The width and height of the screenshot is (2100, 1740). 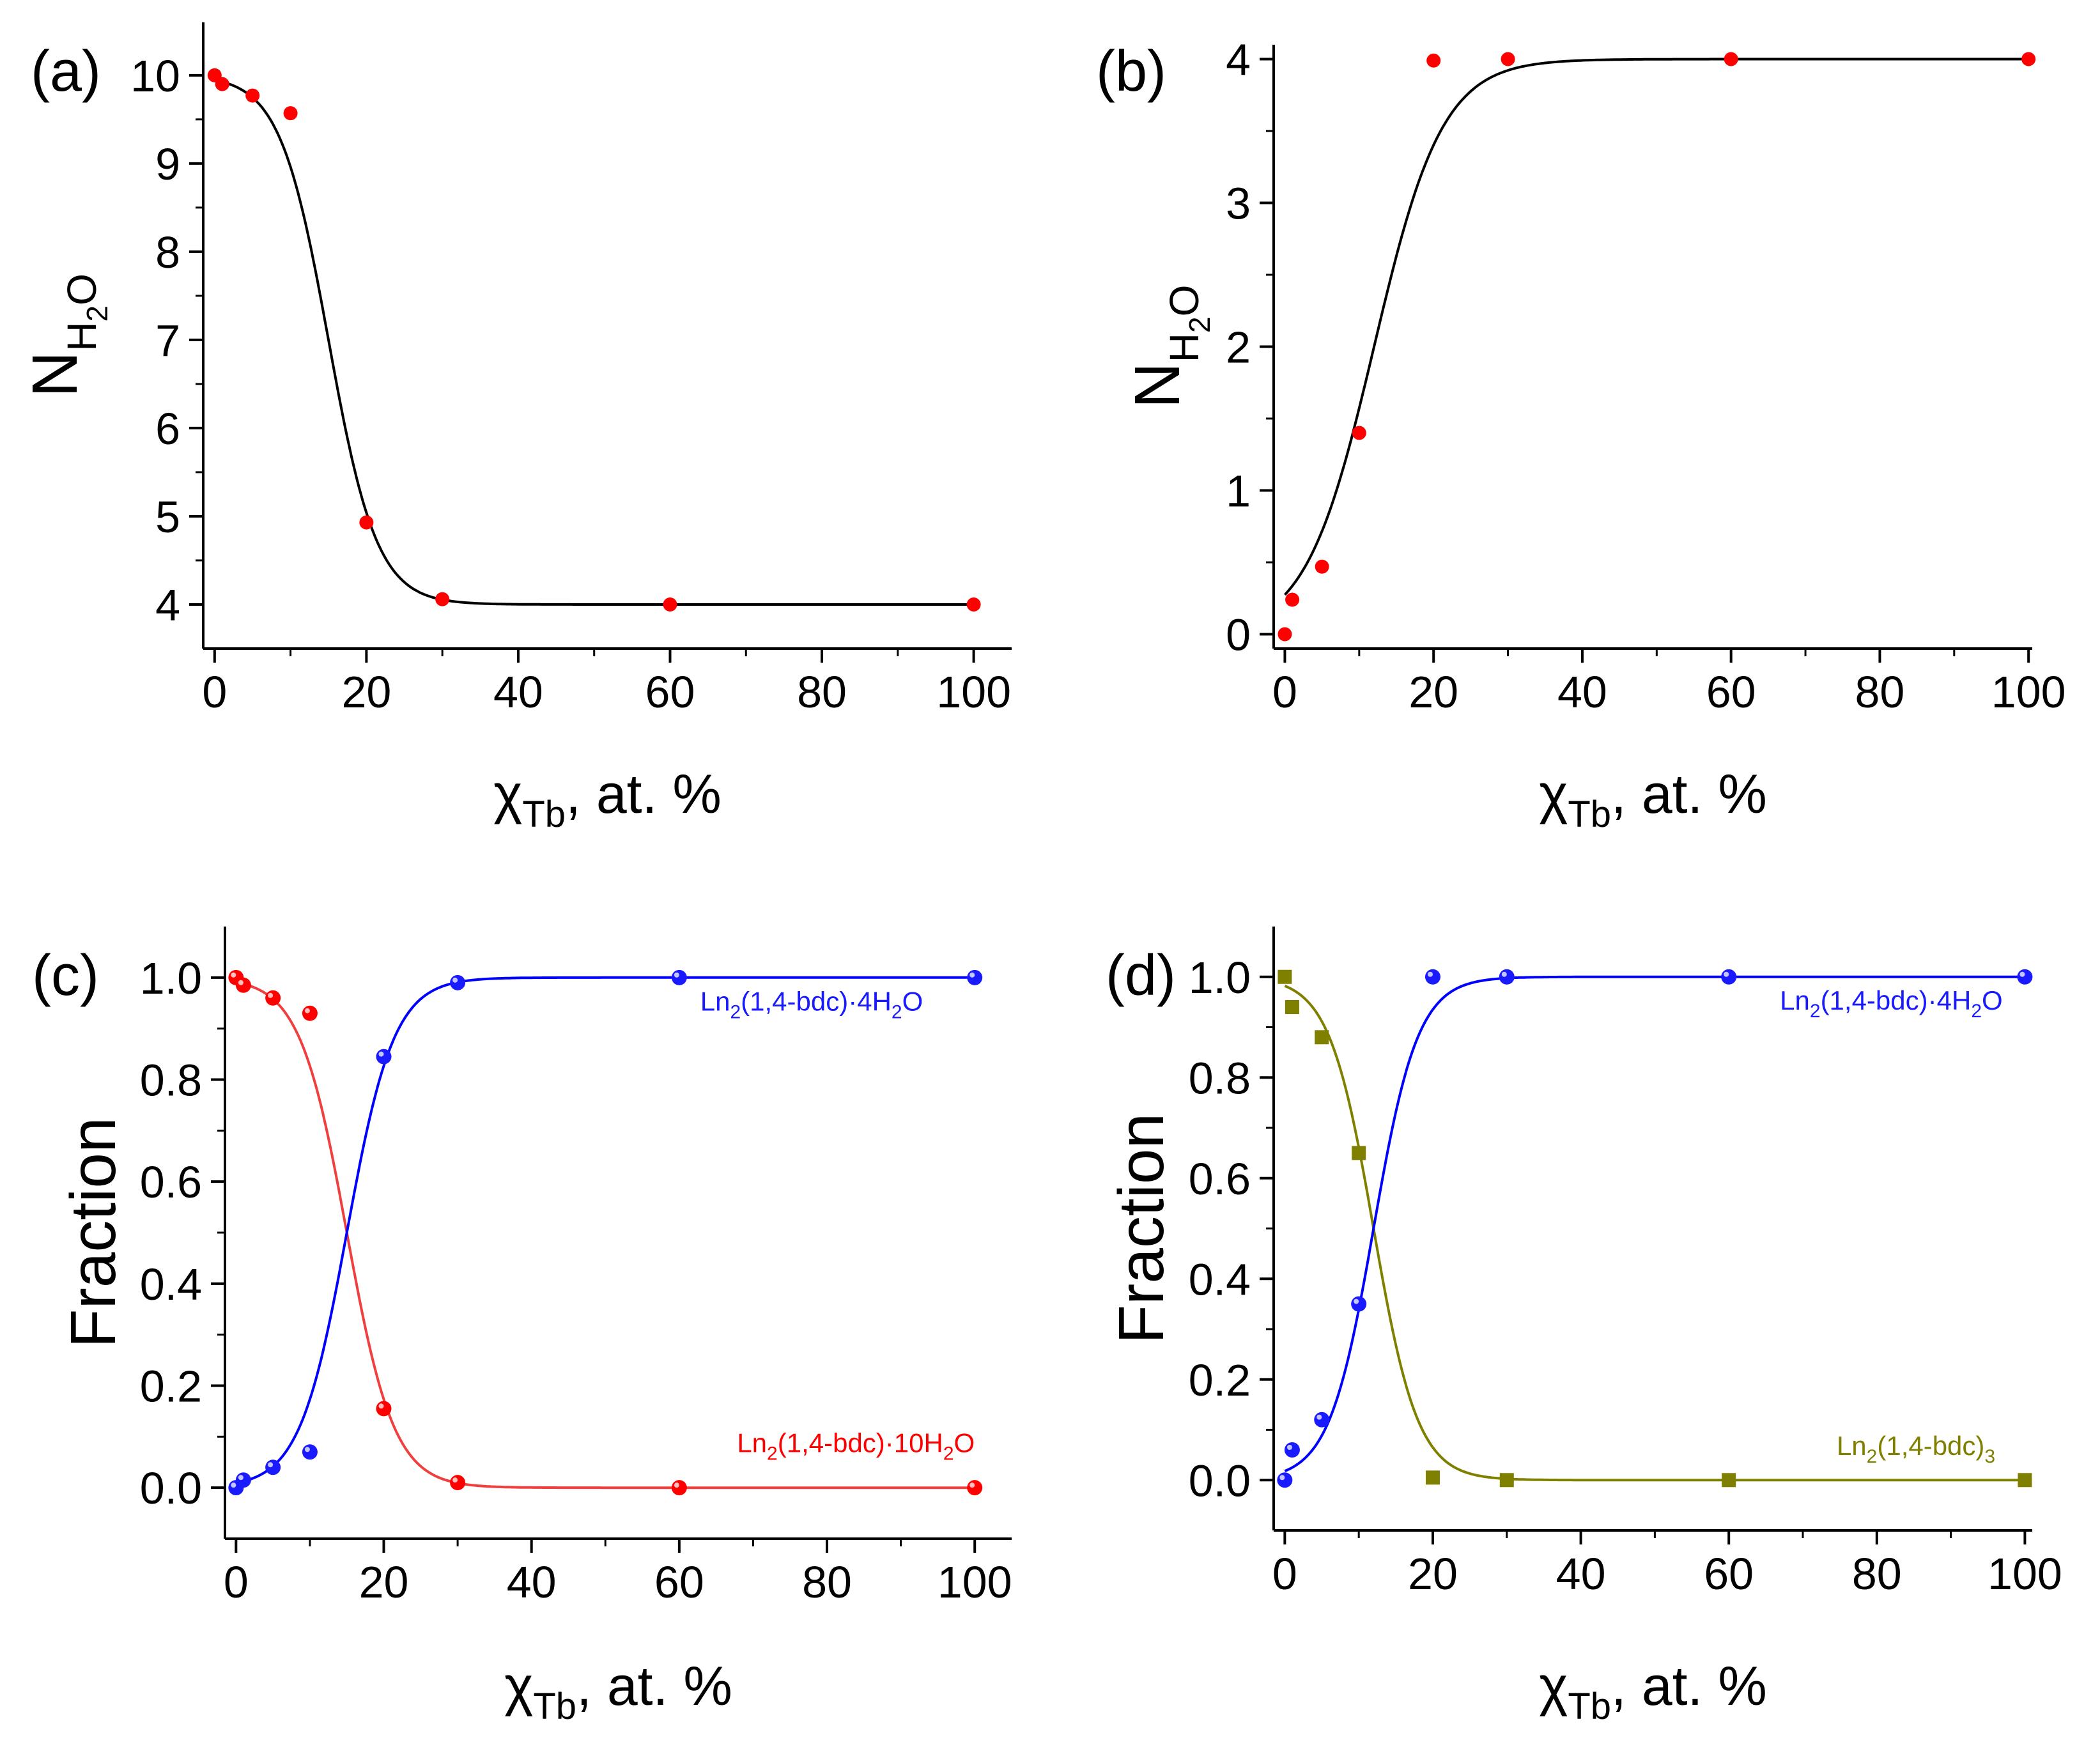 What do you see at coordinates (1238, 635) in the screenshot?
I see `y-tick-label: 0` at bounding box center [1238, 635].